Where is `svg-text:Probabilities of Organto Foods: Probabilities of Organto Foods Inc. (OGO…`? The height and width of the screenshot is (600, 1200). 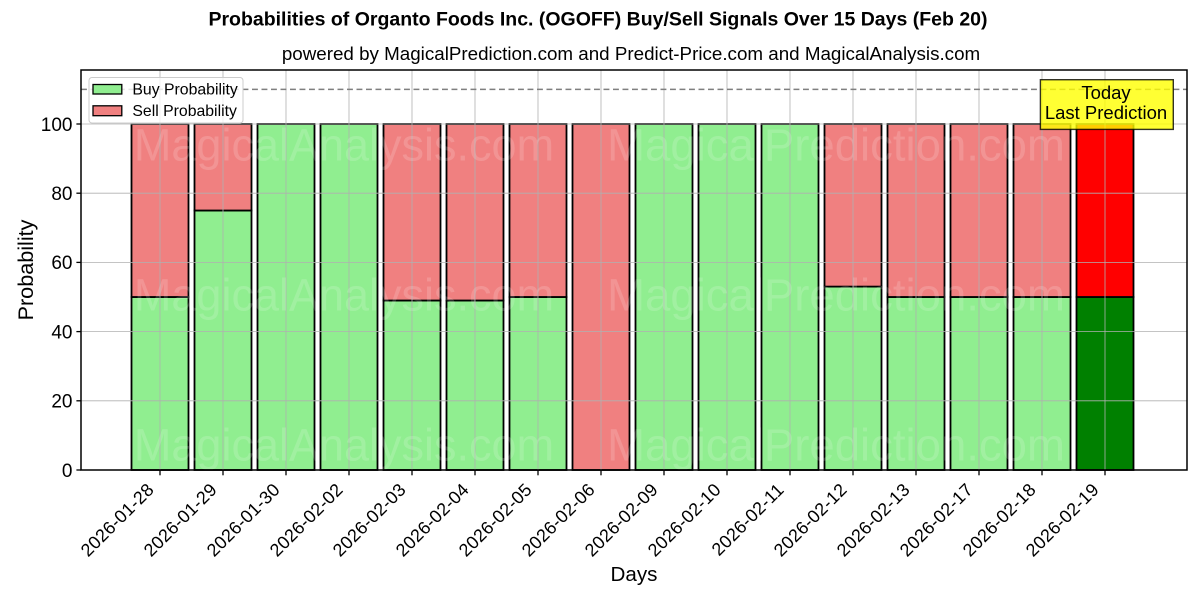 svg-text:Probabilities of Organto Foods: Probabilities of Organto Foods Inc. (OGO… is located at coordinates (597, 19).